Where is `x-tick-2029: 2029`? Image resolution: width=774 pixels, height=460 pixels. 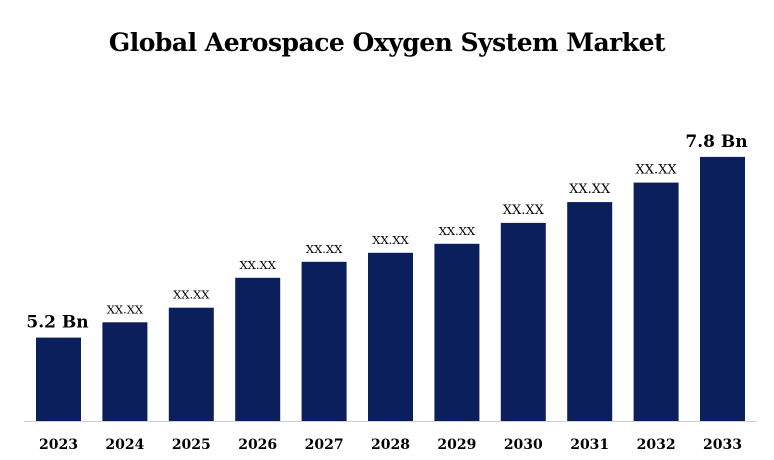 x-tick-2029: 2029 is located at coordinates (456, 445).